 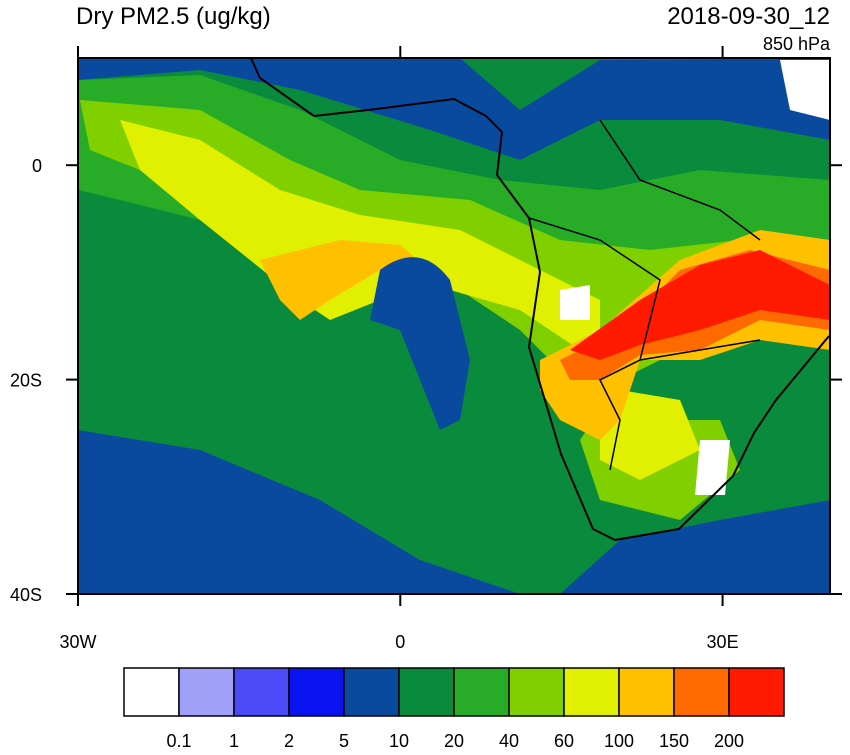 I want to click on date: 2018-09-30_12, so click(x=748, y=16).